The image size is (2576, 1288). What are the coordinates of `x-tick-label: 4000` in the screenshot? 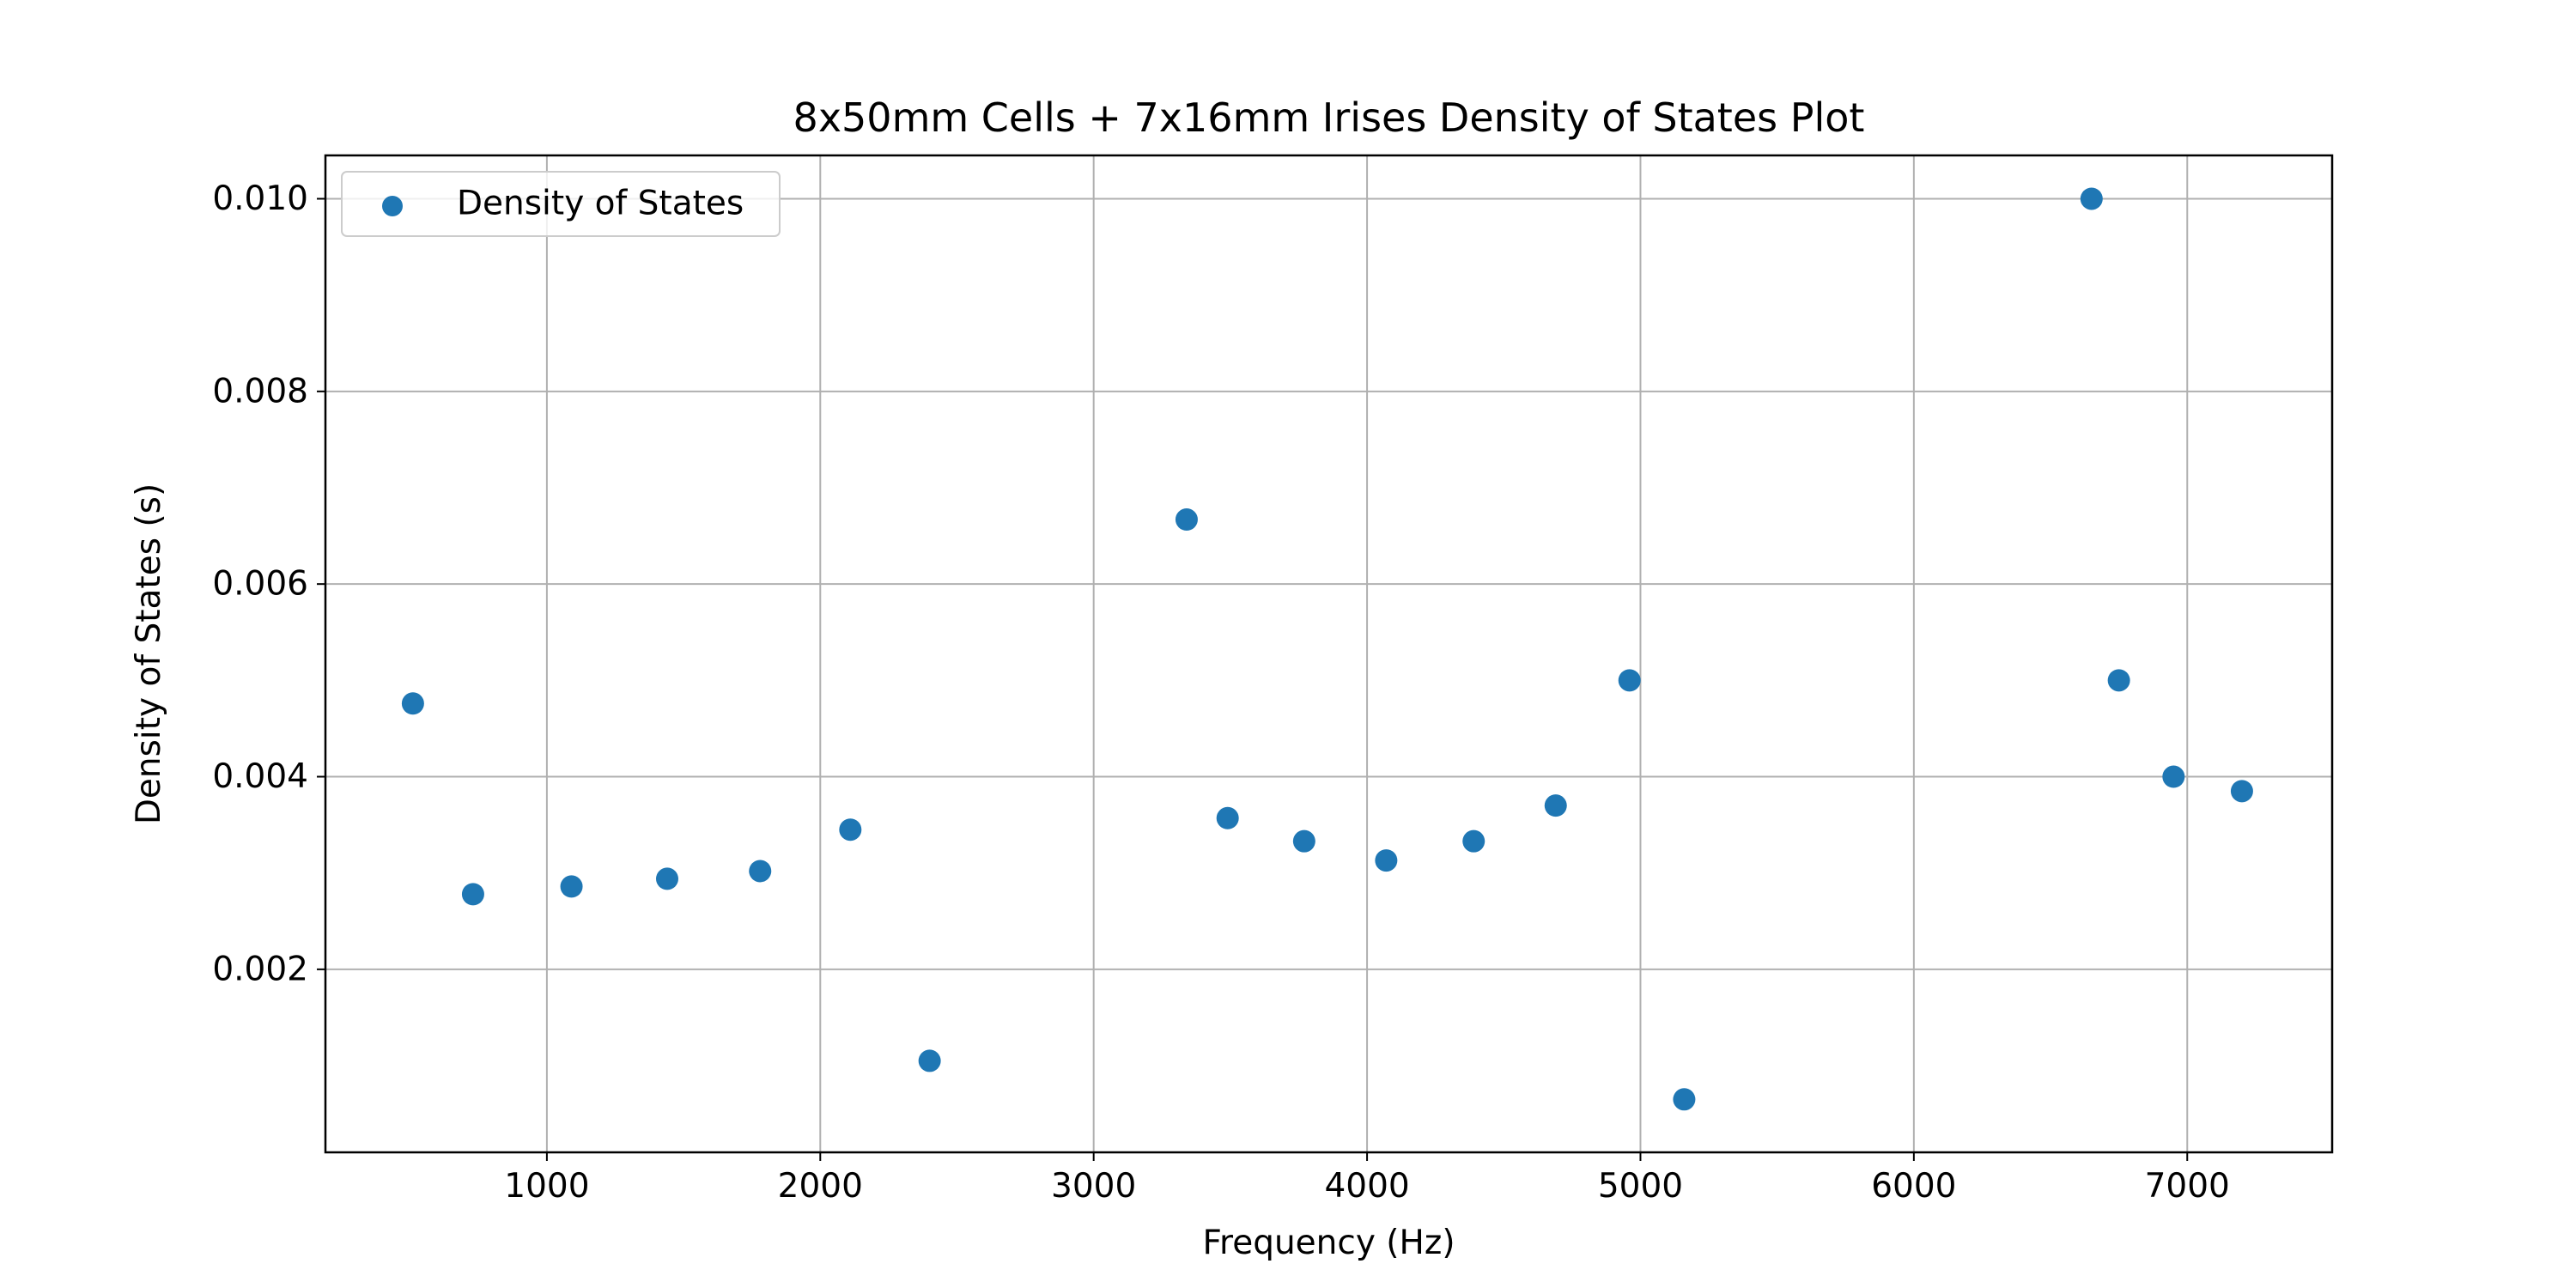 It's located at (1367, 1186).